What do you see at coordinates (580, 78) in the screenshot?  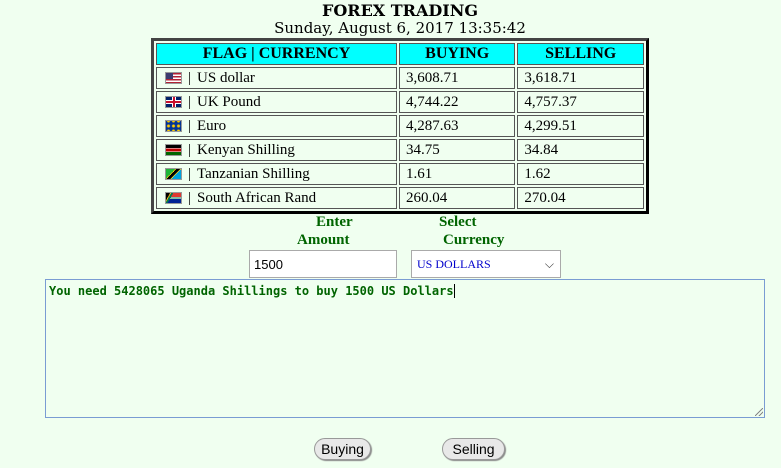 I see `selling-rate: 3,618.71` at bounding box center [580, 78].